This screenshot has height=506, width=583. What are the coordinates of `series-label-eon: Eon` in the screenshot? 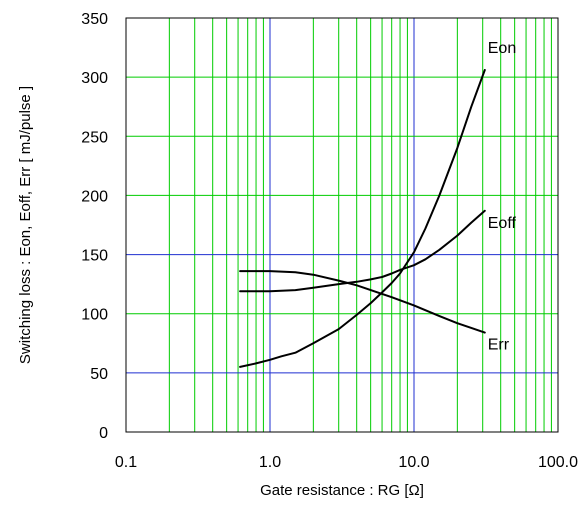 It's located at (502, 48).